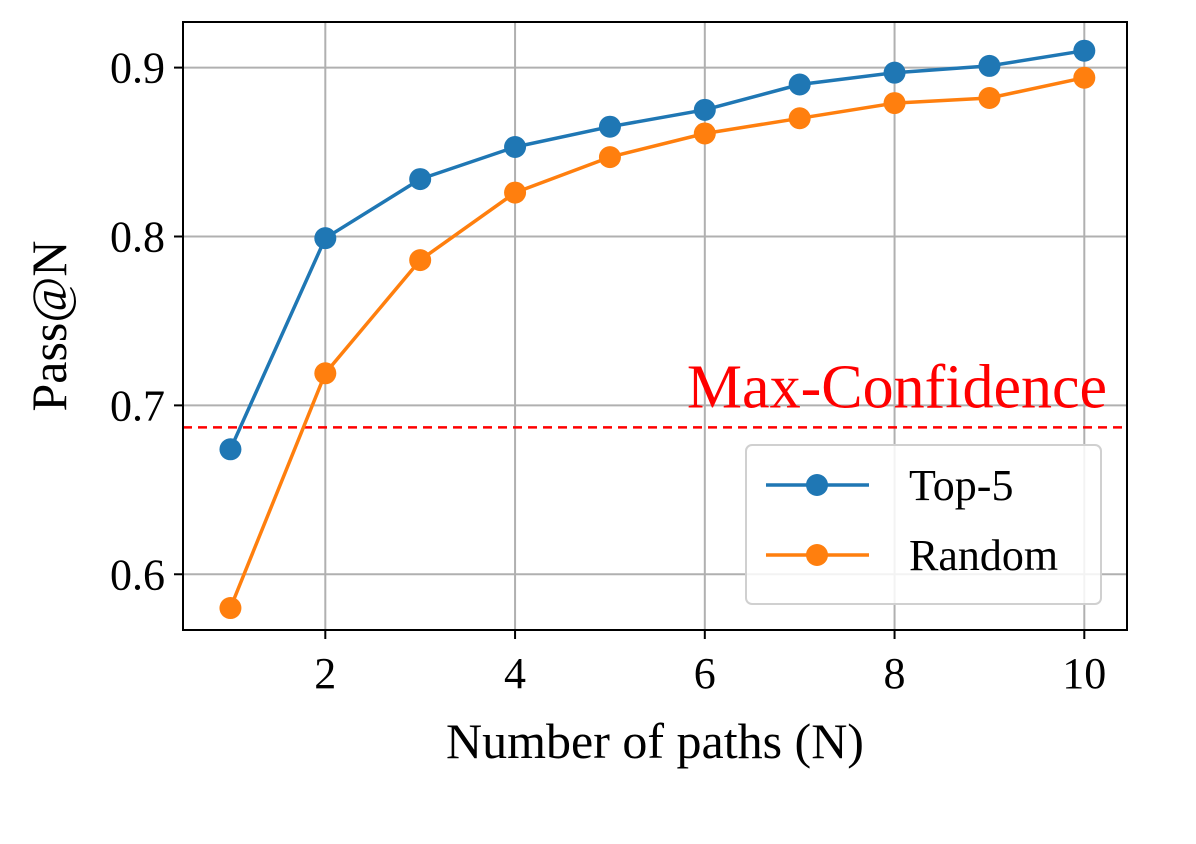 This screenshot has height=844, width=1196. I want to click on x-tick-label: 6, so click(705, 673).